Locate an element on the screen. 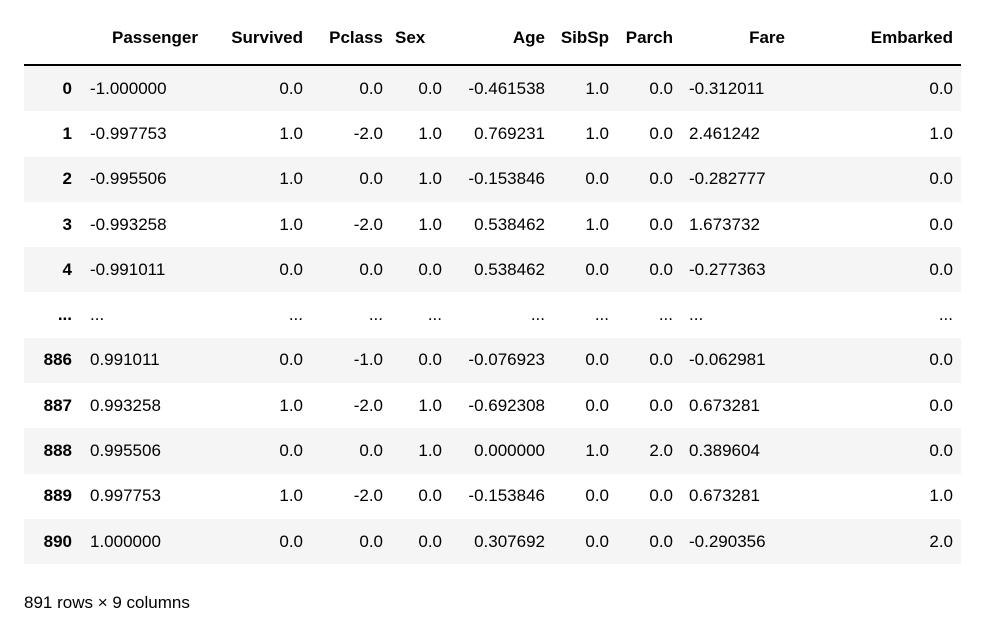  cell-embarked: 2.0 is located at coordinates (941, 541).